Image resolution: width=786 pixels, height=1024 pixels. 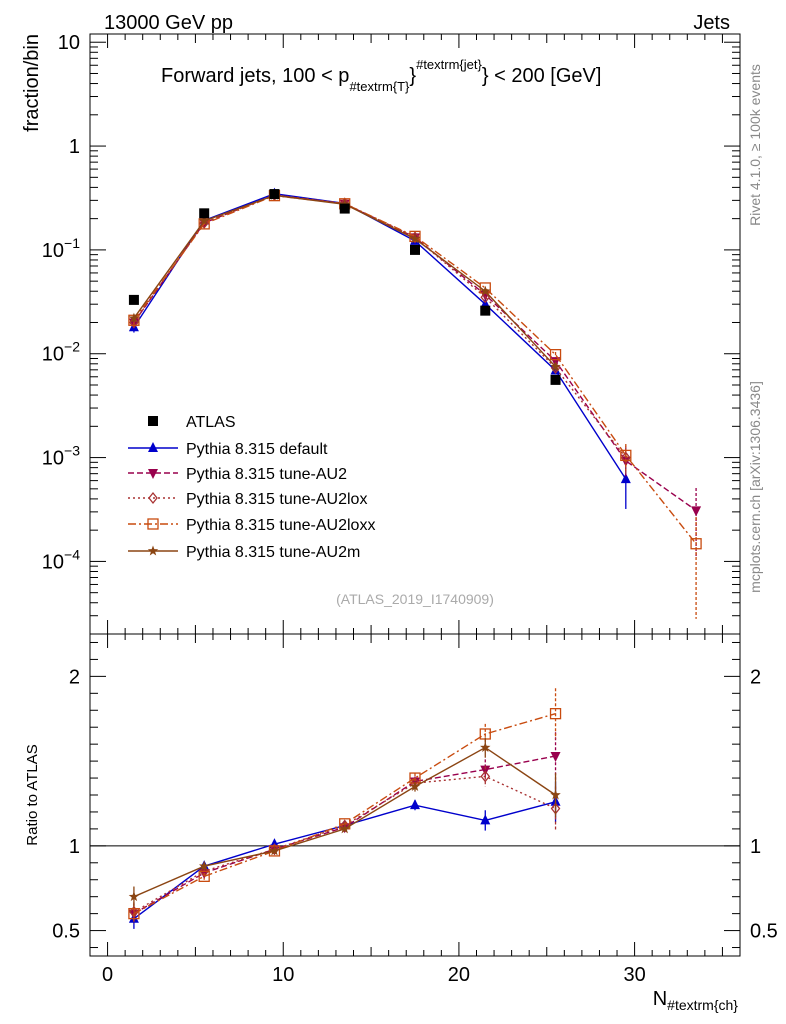 What do you see at coordinates (283, 975) in the screenshot?
I see `x-tick-label: 10` at bounding box center [283, 975].